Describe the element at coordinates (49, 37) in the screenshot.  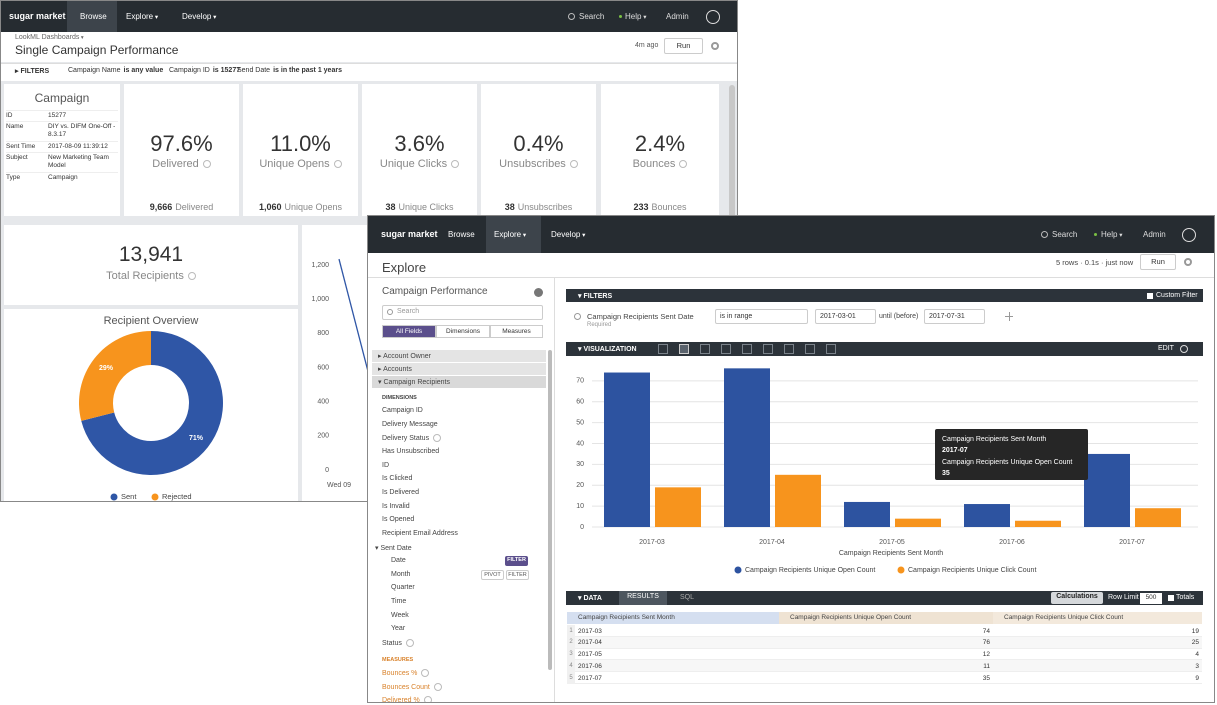
I see `breadcrumb: LookML Dashboards` at that location.